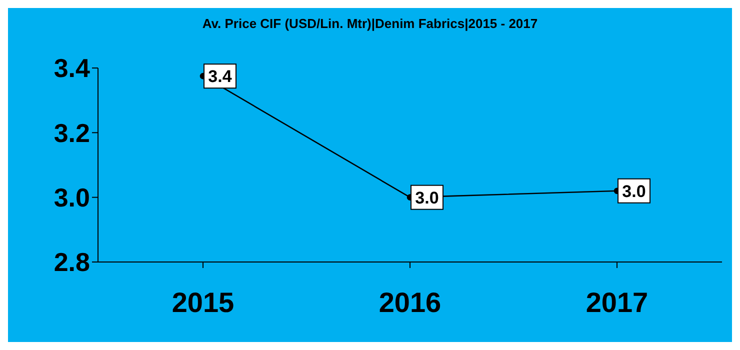 The width and height of the screenshot is (740, 350). I want to click on y-tick-label: 3.4, so click(72, 68).